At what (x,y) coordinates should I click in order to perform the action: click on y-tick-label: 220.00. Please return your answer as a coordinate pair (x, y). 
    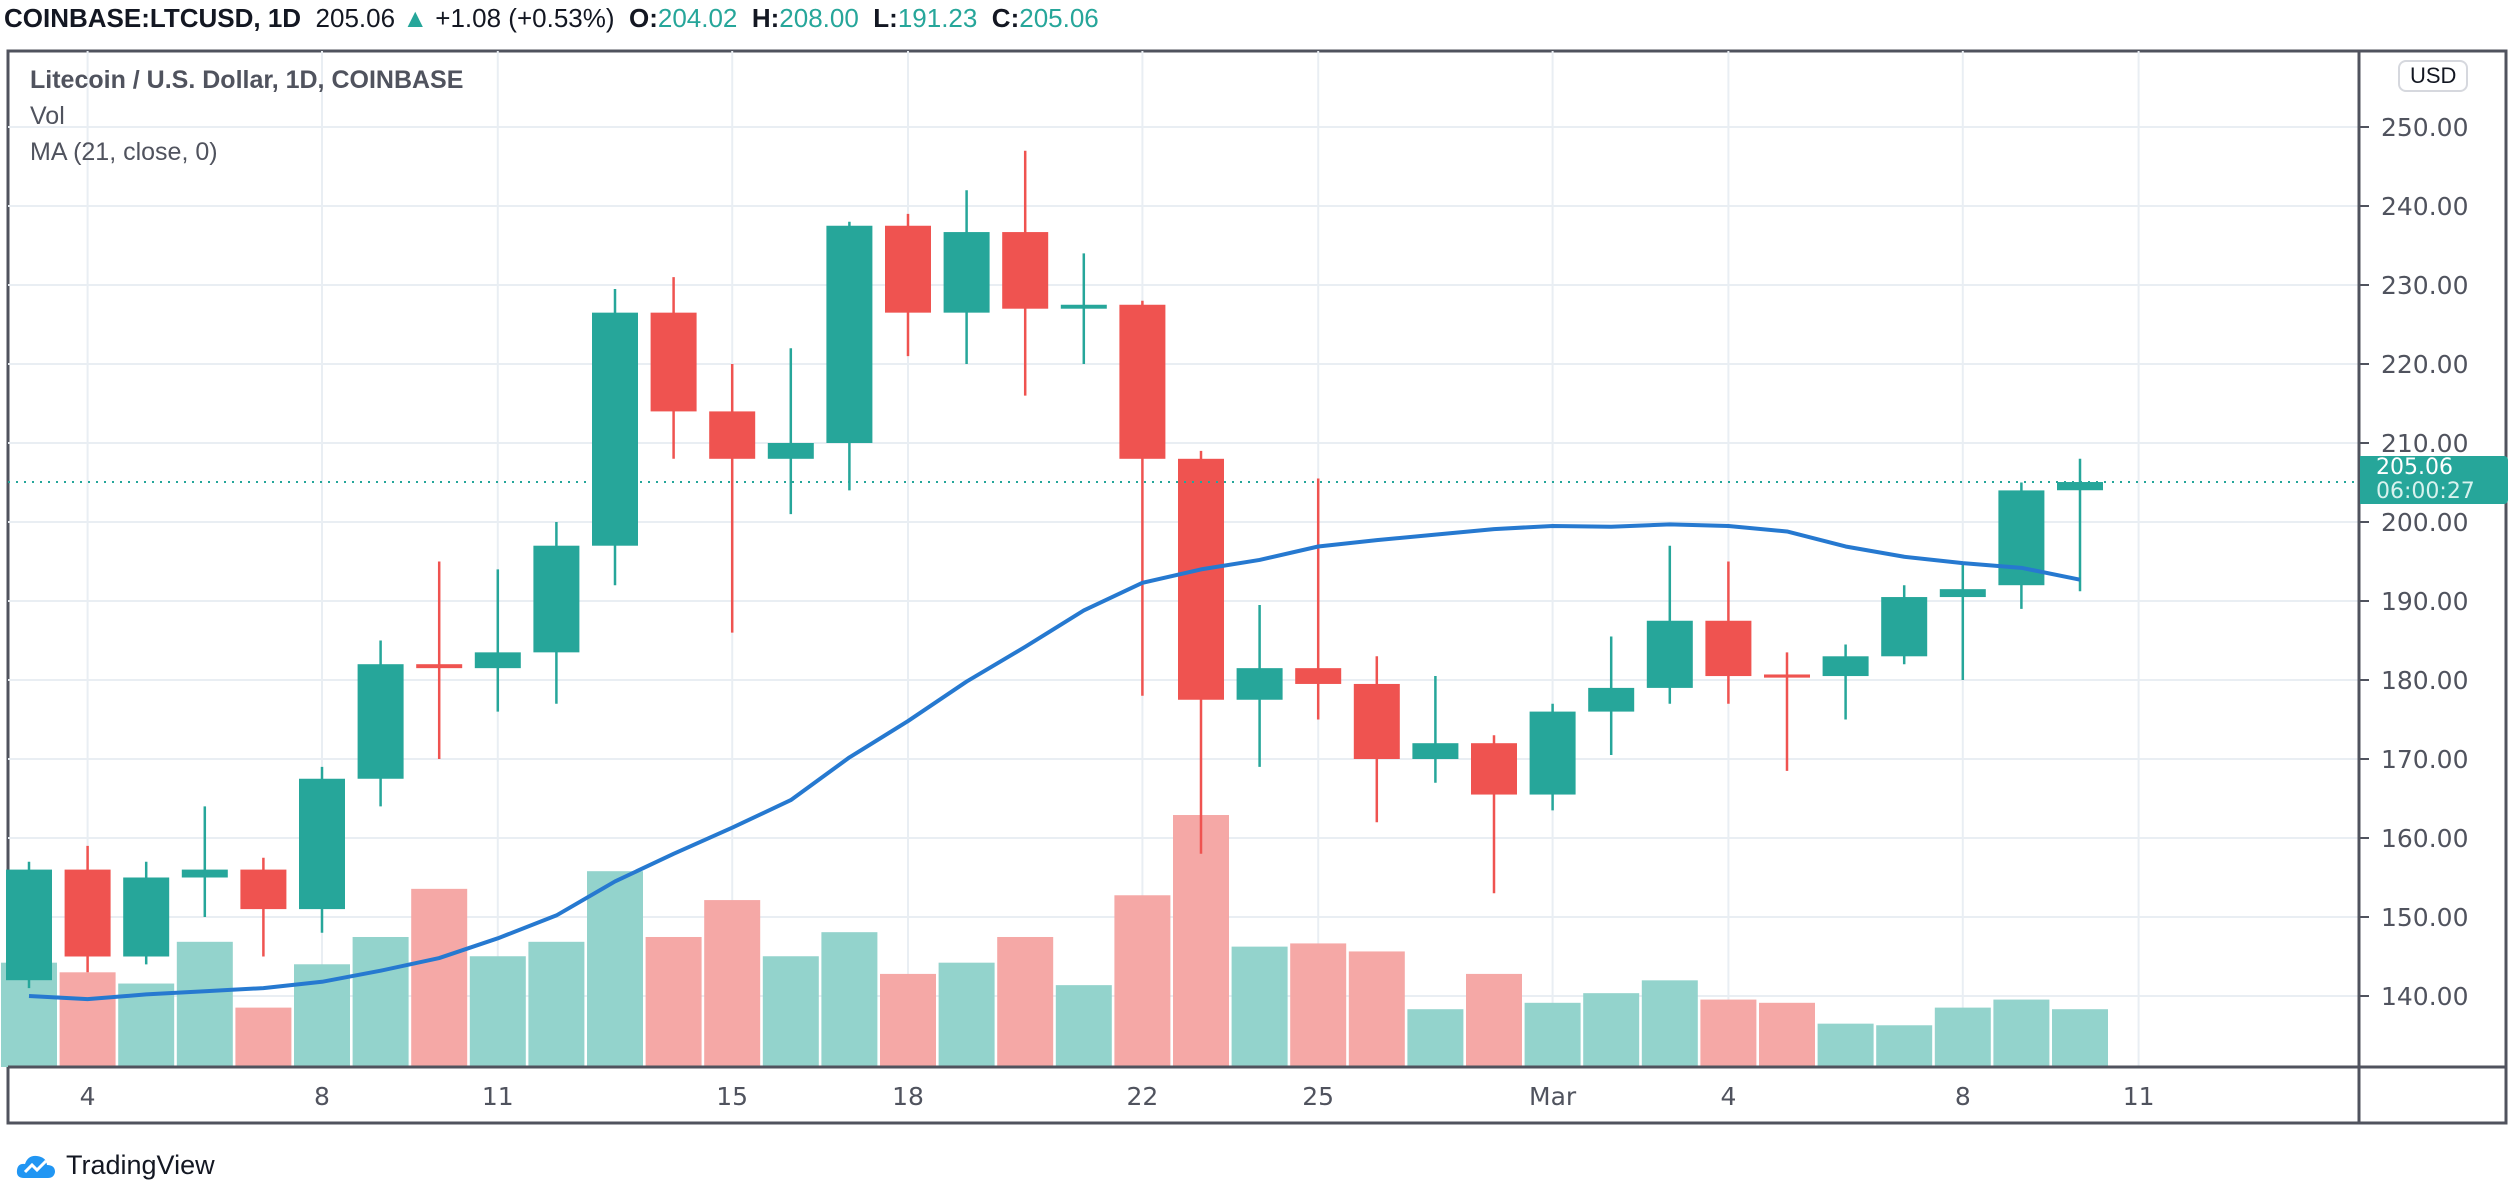
    Looking at the image, I should click on (2424, 364).